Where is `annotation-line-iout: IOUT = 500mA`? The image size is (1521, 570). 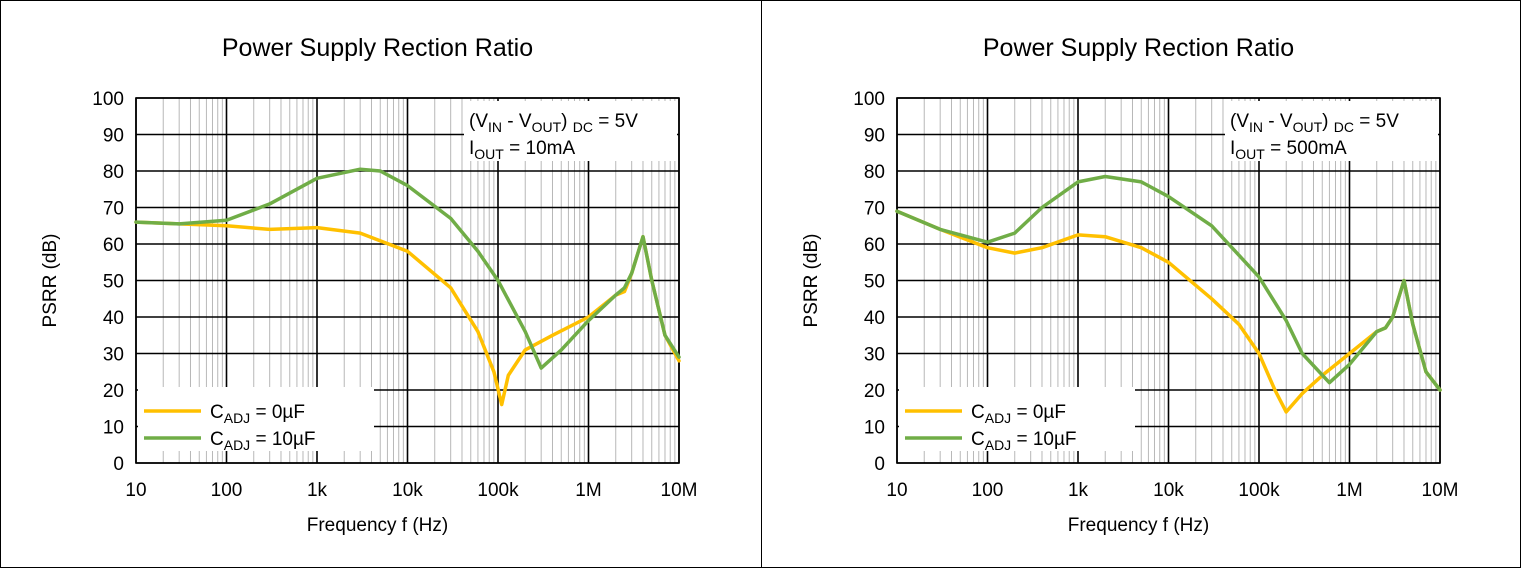 annotation-line-iout: IOUT = 500mA is located at coordinates (1288, 150).